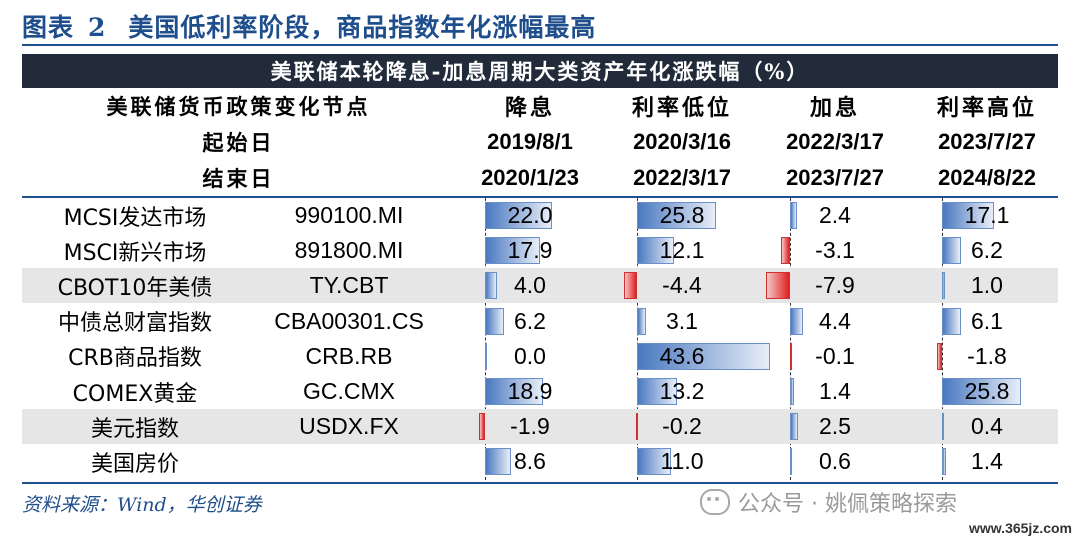 Image resolution: width=1080 pixels, height=544 pixels. Describe the element at coordinates (530, 141) in the screenshot. I see `date-header: 2019/8/1` at that location.